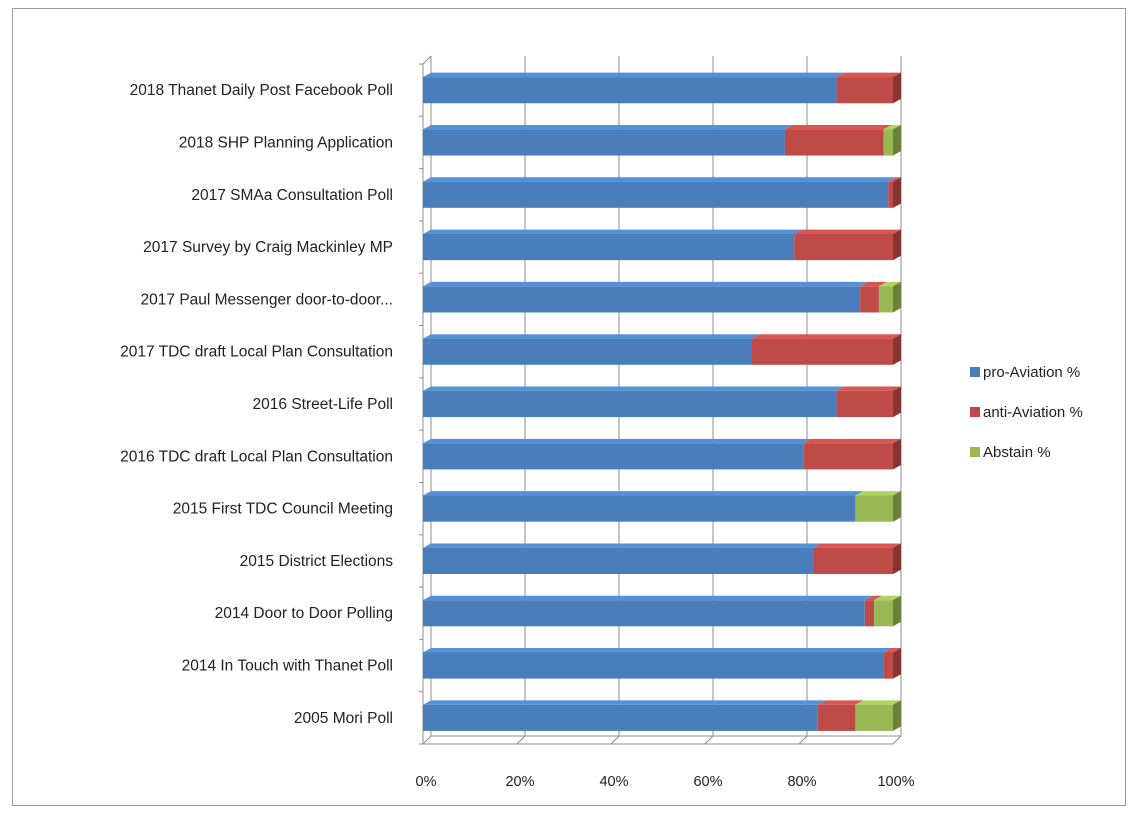 This screenshot has width=1141, height=816. Describe the element at coordinates (256, 352) in the screenshot. I see `category-label: 2017 TDC draft Local Plan Consultation` at that location.